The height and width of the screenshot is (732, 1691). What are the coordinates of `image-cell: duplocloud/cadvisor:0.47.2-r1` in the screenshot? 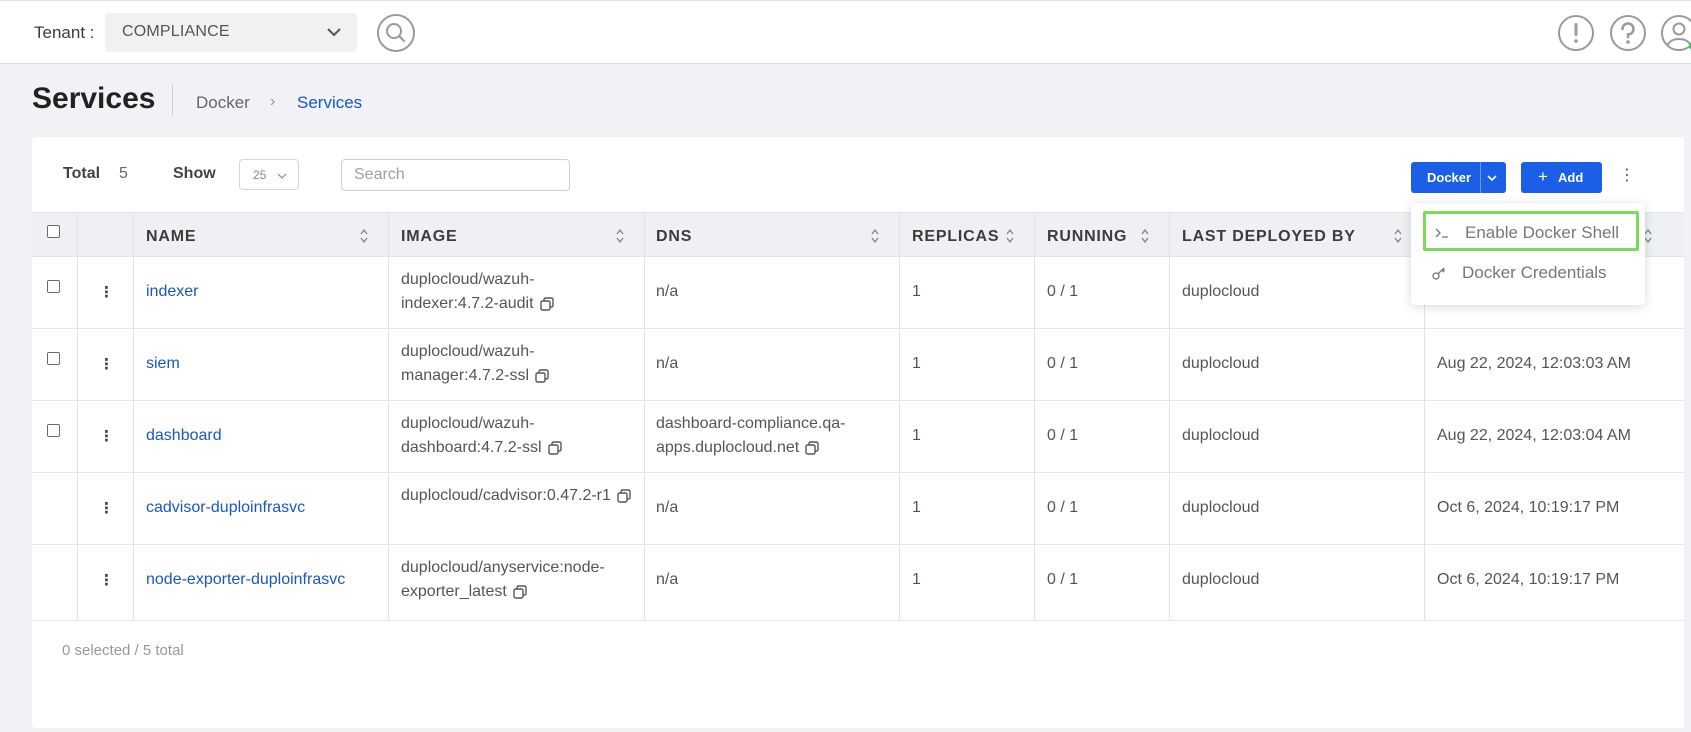 It's located at (516, 496).